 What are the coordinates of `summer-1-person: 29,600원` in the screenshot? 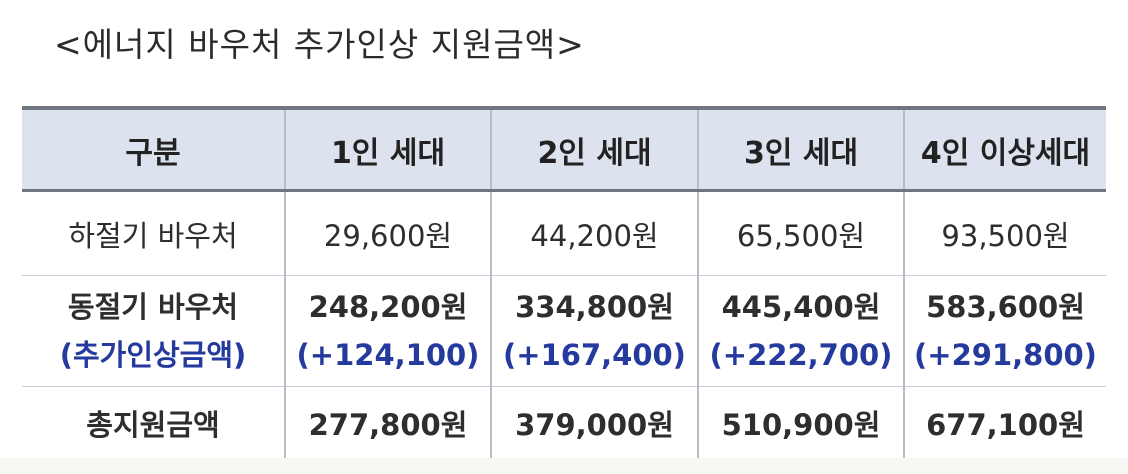 It's located at (387, 233).